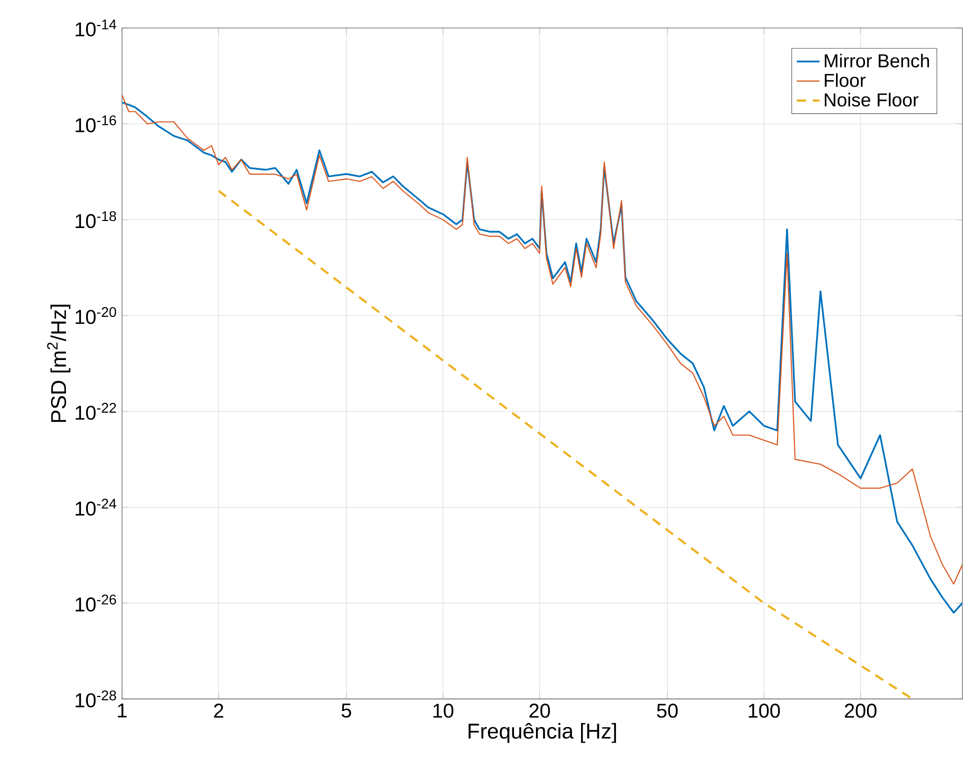  Describe the element at coordinates (96, 507) in the screenshot. I see `y-tick-label: 10$^{-24}$` at that location.